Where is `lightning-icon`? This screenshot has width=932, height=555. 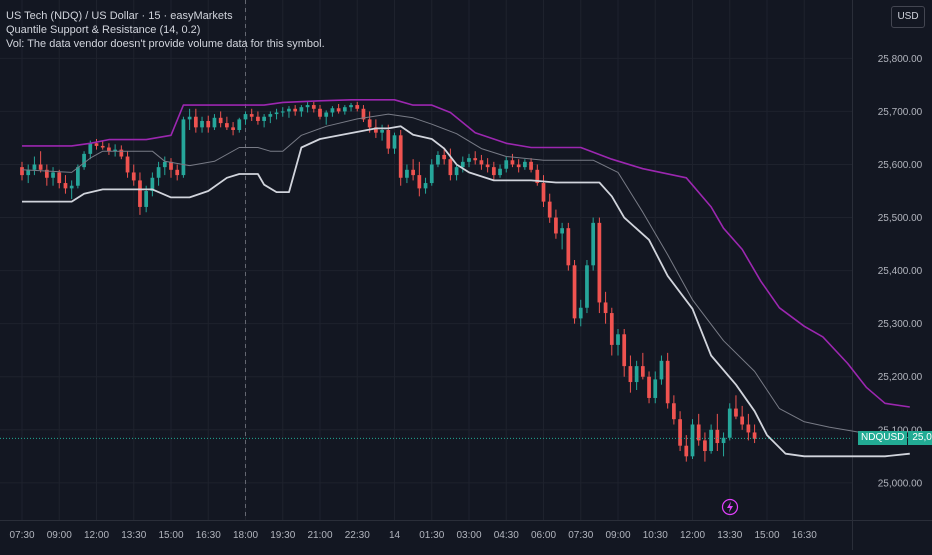
lightning-icon is located at coordinates (730, 507).